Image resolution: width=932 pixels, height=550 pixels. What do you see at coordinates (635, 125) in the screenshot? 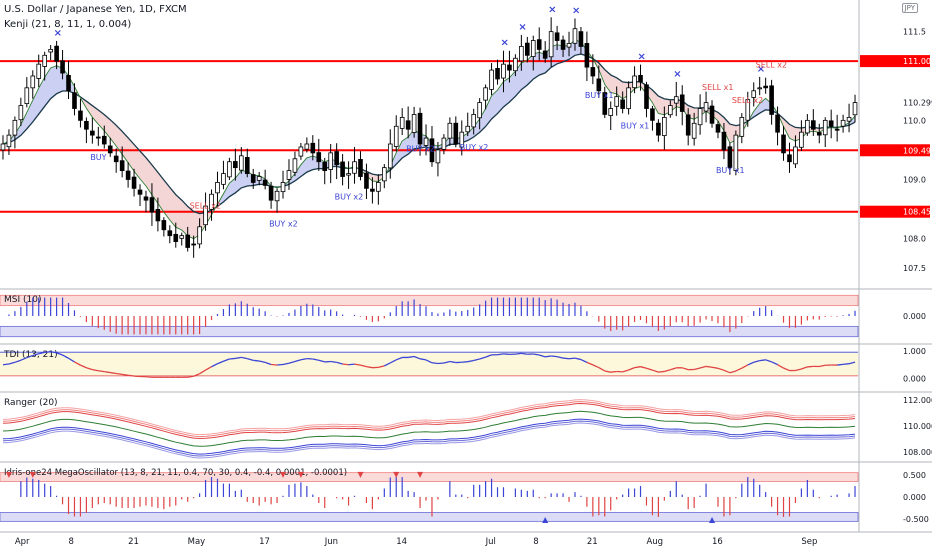
I see `buy-signal-label: BUY x1` at bounding box center [635, 125].